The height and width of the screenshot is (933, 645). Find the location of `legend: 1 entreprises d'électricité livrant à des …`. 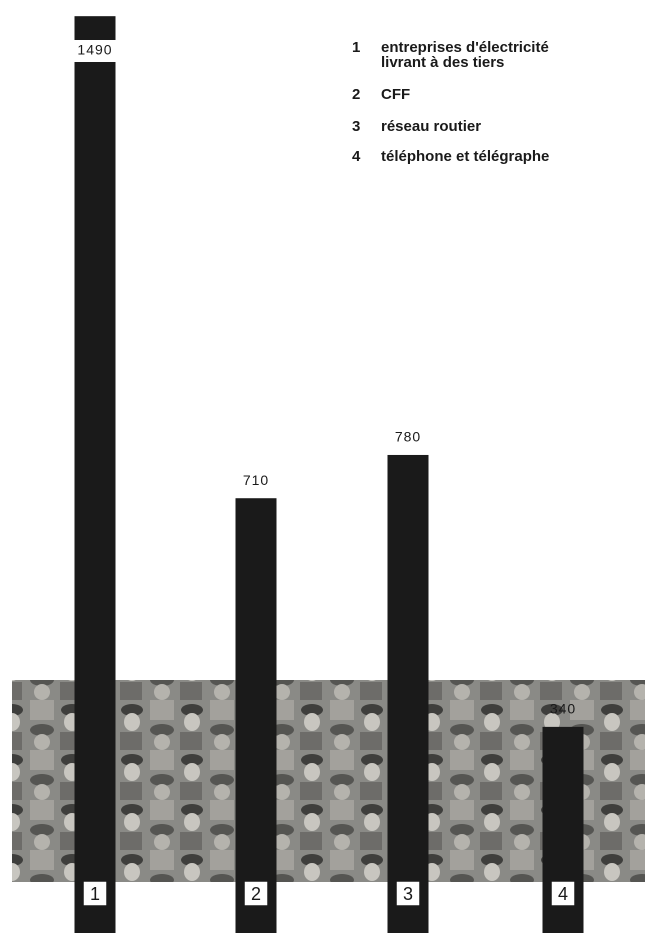

legend: 1 entreprises d'électricité livrant à des … is located at coordinates (450, 102).